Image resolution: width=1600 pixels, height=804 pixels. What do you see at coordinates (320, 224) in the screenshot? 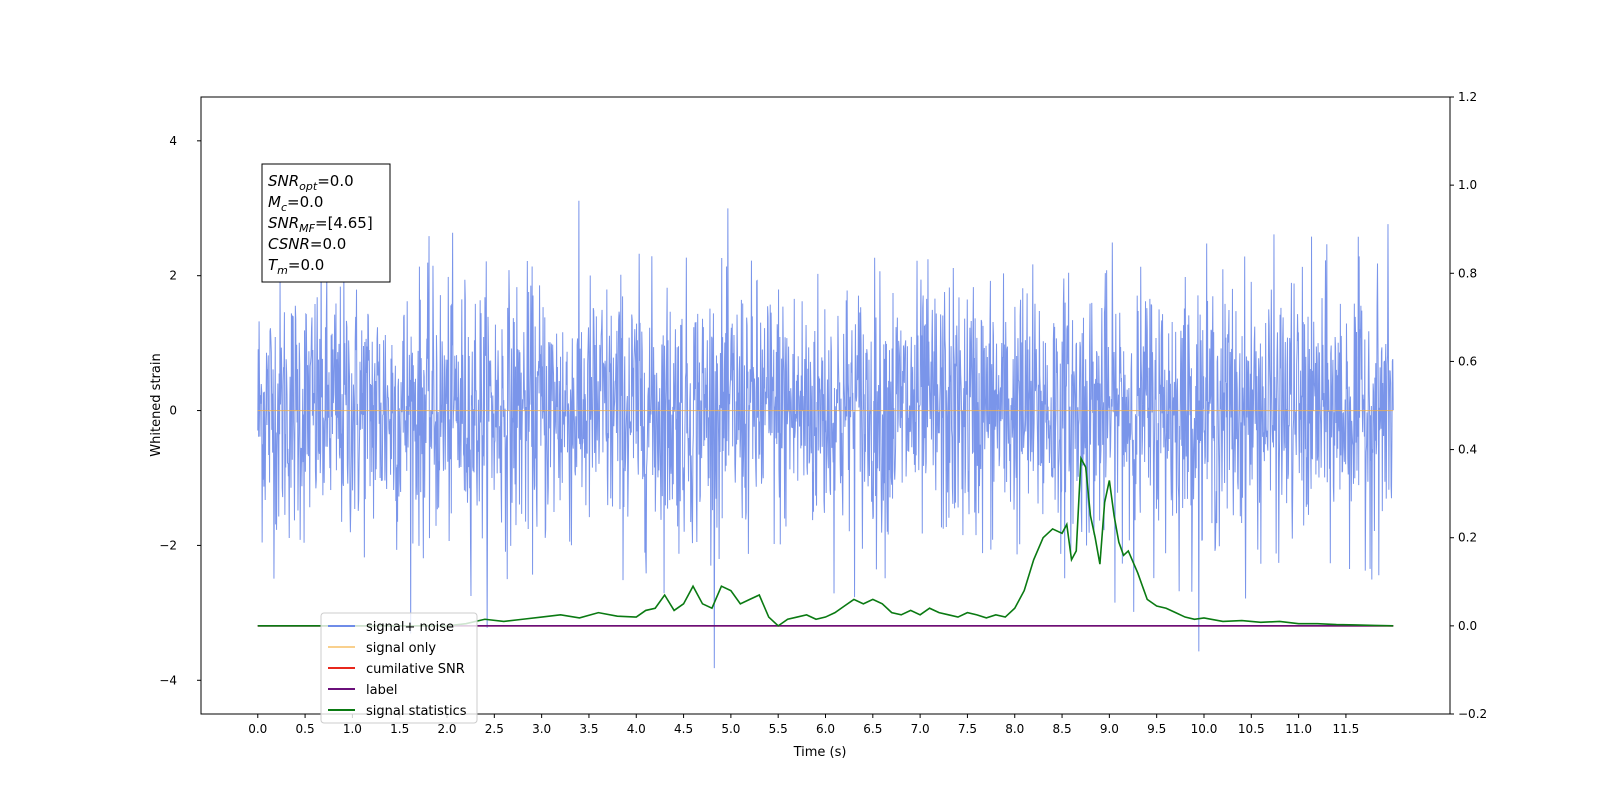
I see `info-line: SNRMF=[4.65]` at bounding box center [320, 224].